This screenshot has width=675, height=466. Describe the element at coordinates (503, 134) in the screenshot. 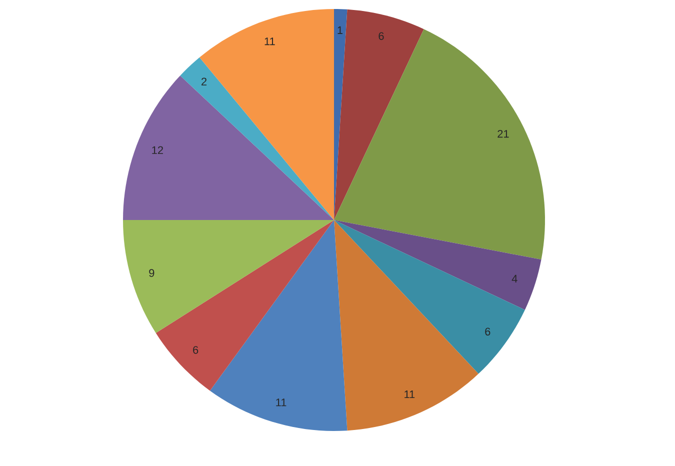

I see `data-label: 21` at that location.